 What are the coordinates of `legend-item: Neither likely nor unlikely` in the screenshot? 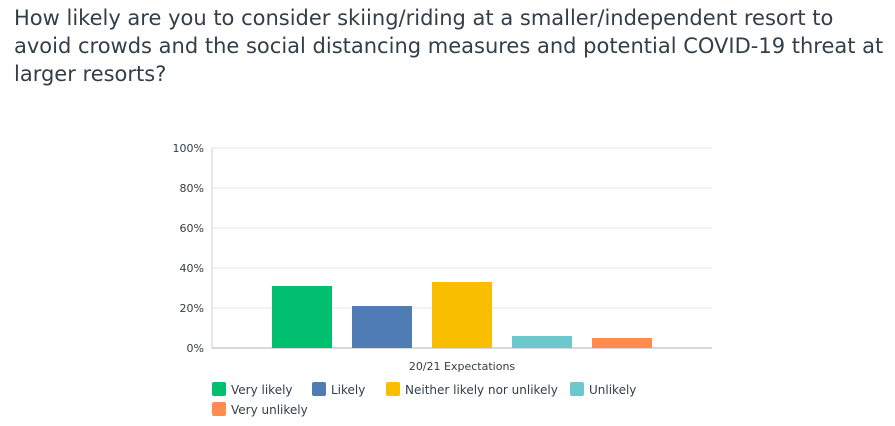 It's located at (472, 389).